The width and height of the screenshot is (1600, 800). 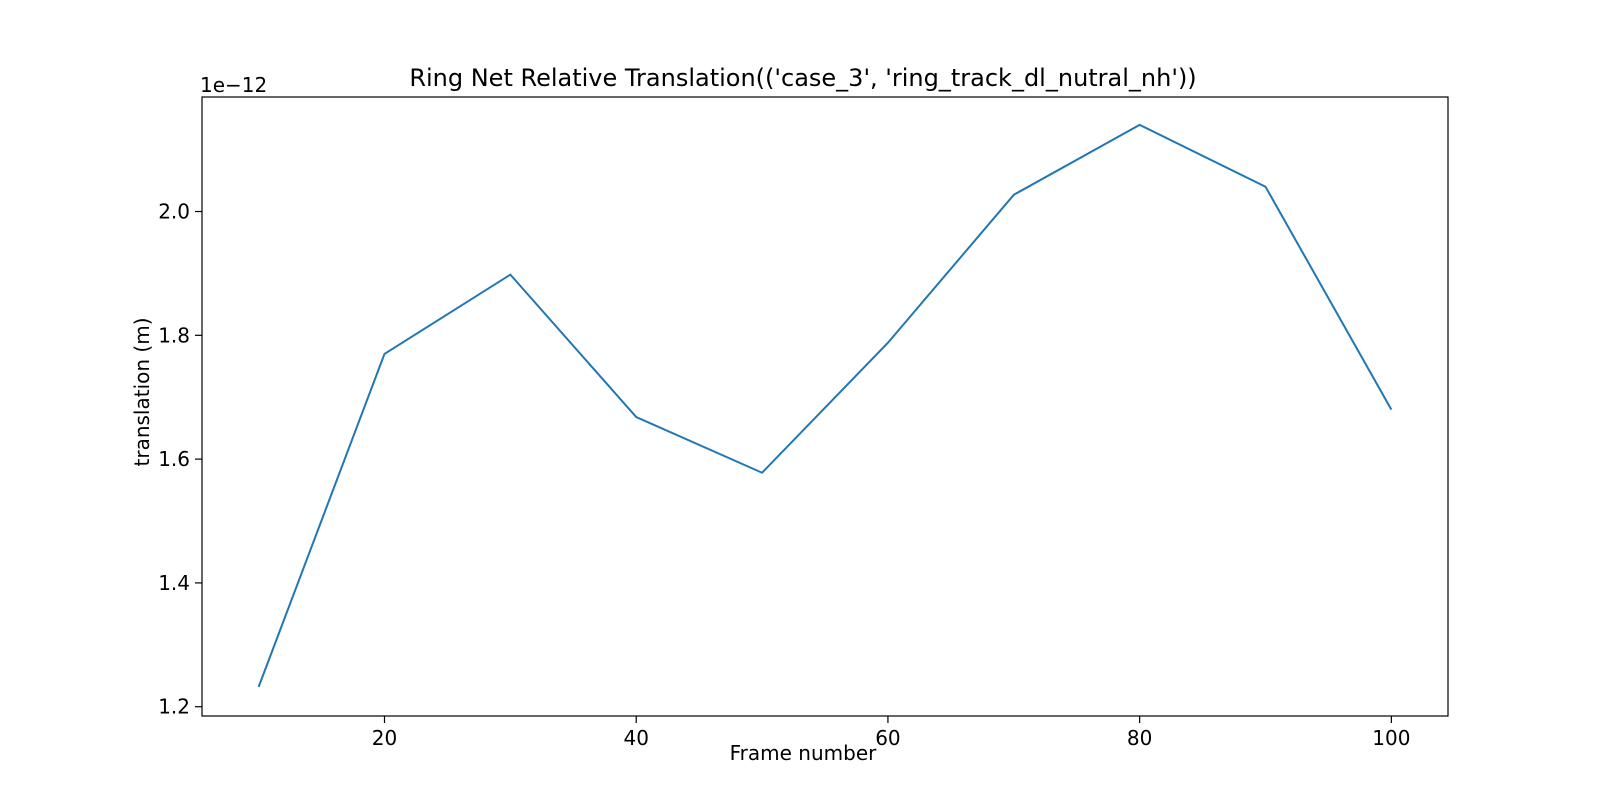 I want to click on y-tick-label: 2.0, so click(x=174, y=212).